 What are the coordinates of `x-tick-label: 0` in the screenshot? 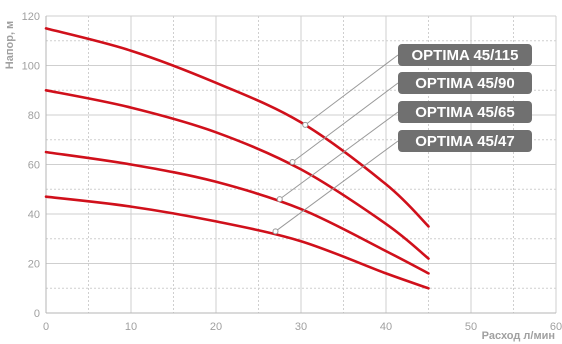 It's located at (46, 327).